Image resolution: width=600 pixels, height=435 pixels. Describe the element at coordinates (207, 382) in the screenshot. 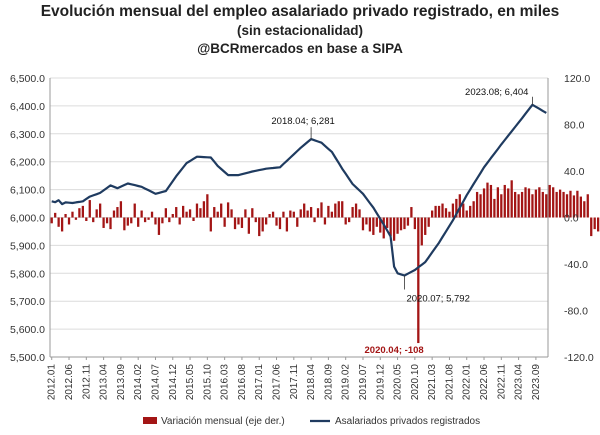

I see `x-tick-label: 2015.10` at that location.